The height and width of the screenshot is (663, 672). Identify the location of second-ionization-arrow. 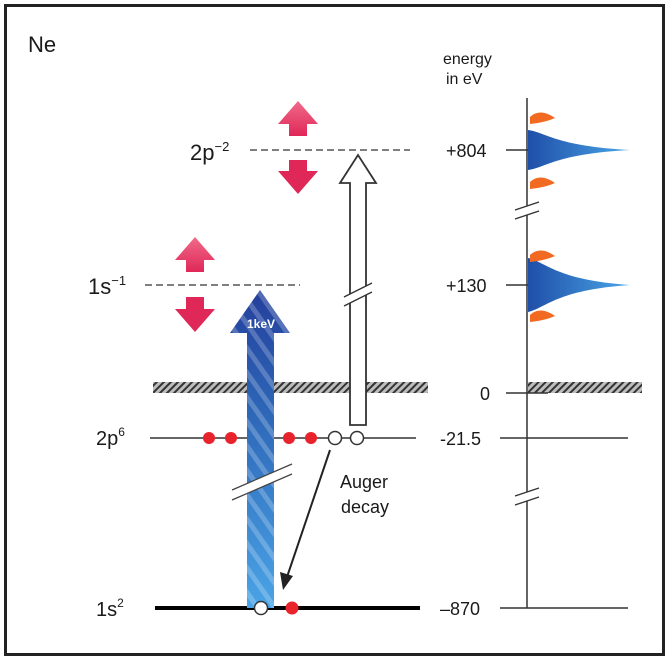
(358, 289).